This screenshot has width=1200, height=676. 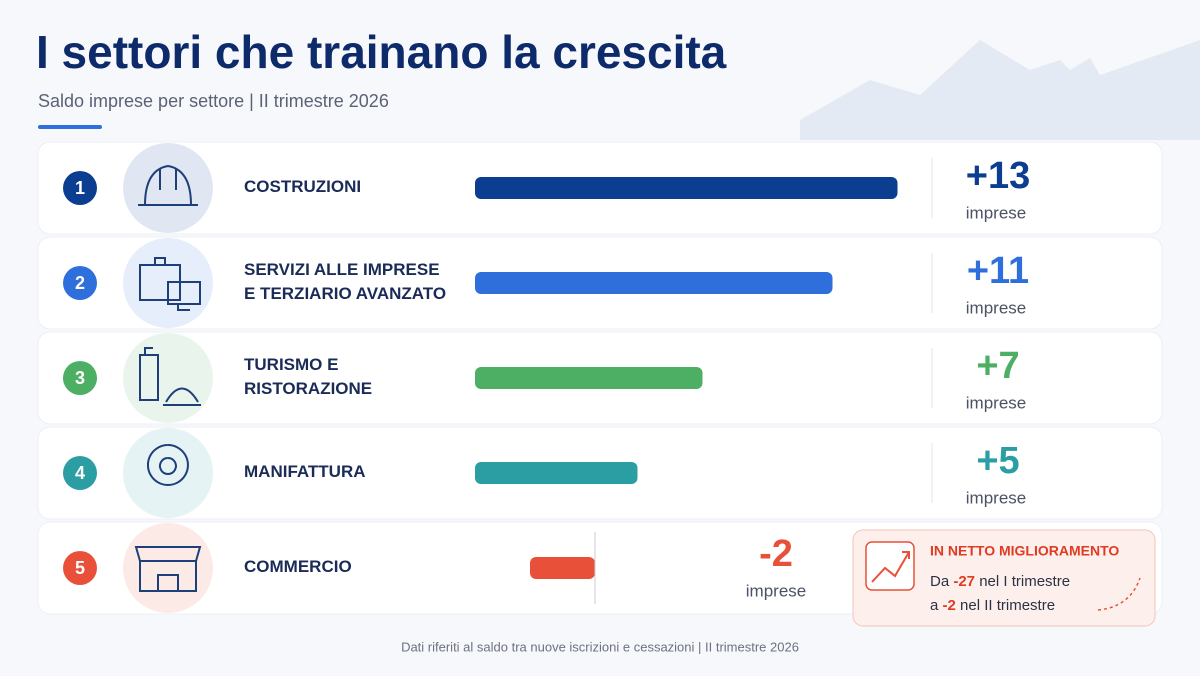 I want to click on rank: 1, so click(x=80, y=188).